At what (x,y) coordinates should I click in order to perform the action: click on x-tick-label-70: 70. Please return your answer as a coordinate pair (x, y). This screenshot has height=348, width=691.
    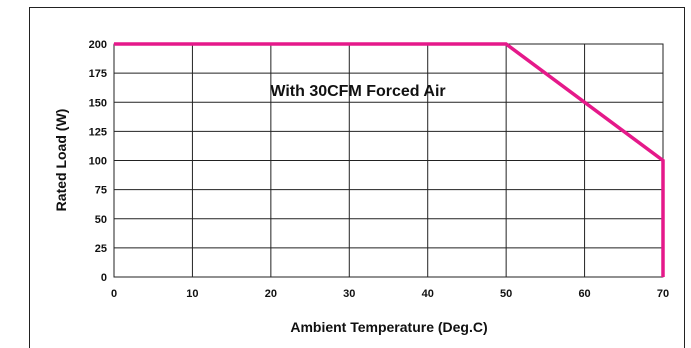
    Looking at the image, I should click on (663, 294).